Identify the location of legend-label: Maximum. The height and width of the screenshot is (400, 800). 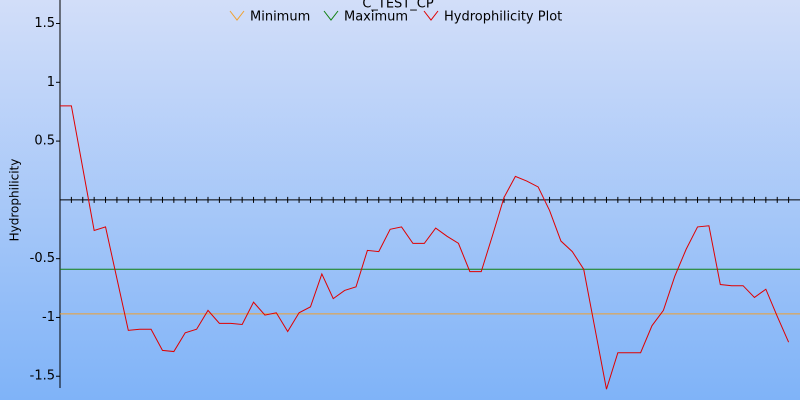
(376, 17).